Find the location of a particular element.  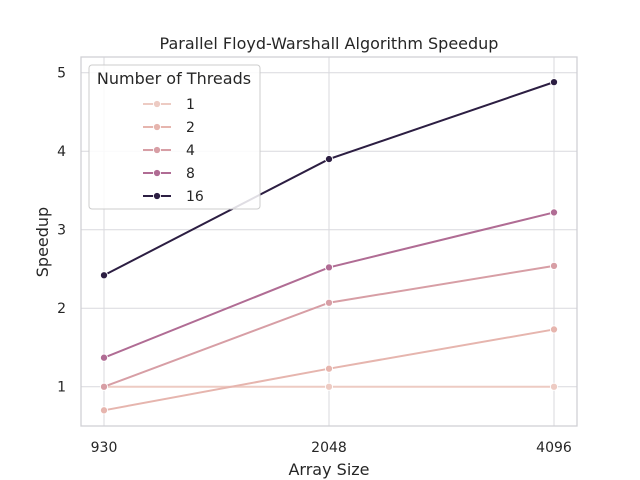

legend-label: 8 is located at coordinates (190, 174).